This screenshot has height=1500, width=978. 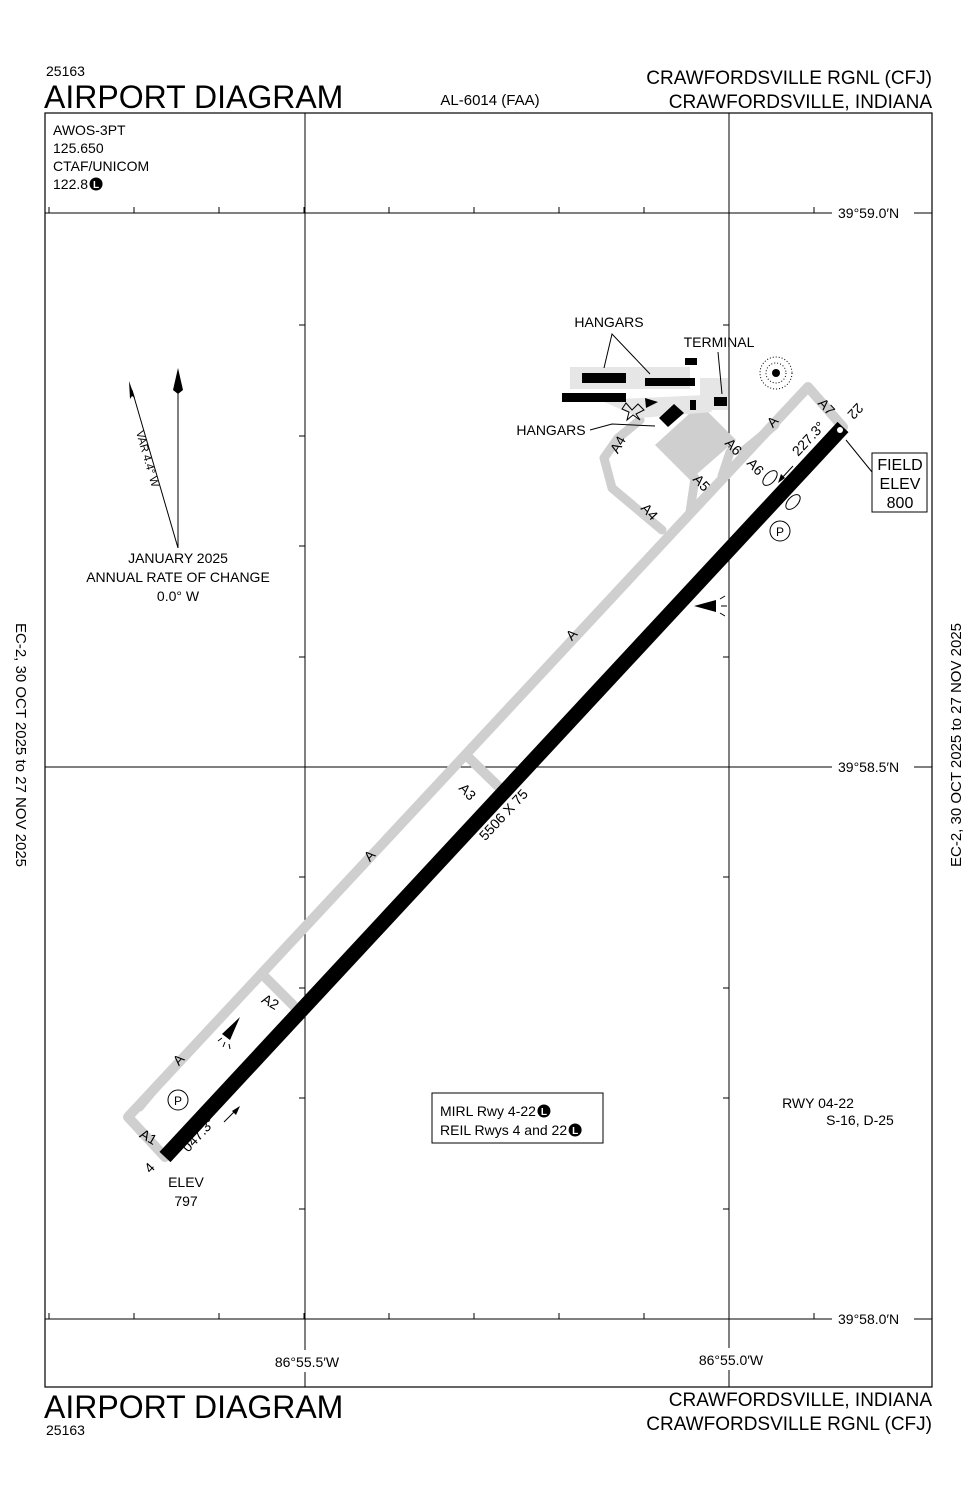 What do you see at coordinates (186, 1201) in the screenshot?
I see `runway-elev: 797` at bounding box center [186, 1201].